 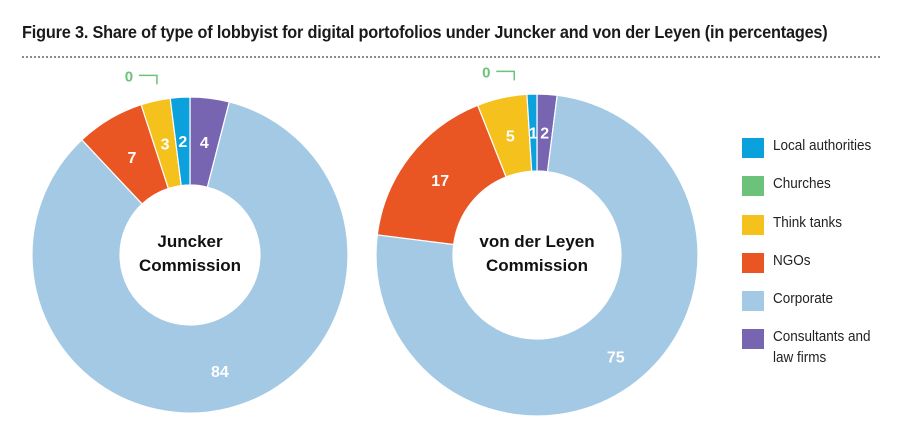 I want to click on slice-ngos, so click(x=441, y=175).